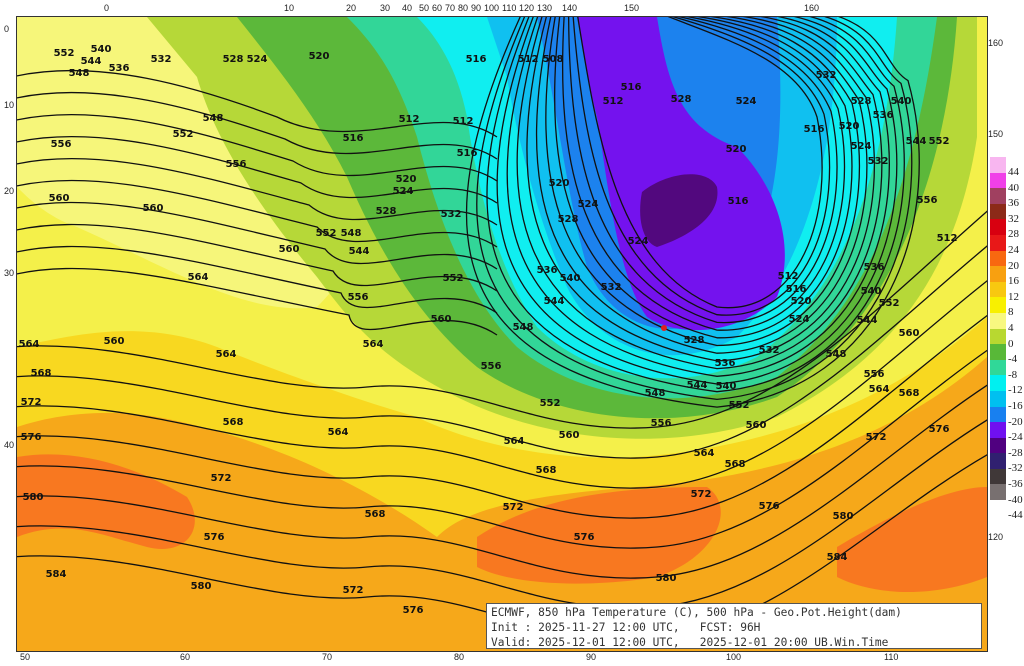  I want to click on colorbar-label: -16, so click(1015, 406).